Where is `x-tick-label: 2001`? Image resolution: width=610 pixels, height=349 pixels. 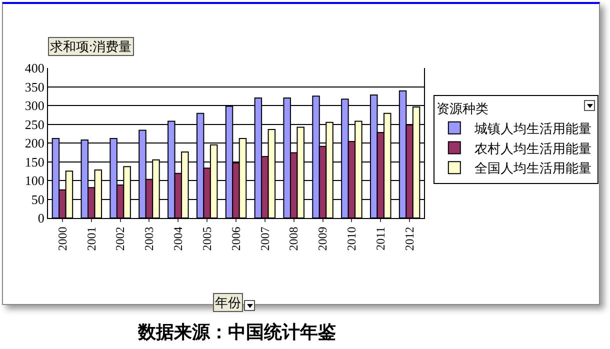
x-tick-label: 2001 is located at coordinates (91, 238).